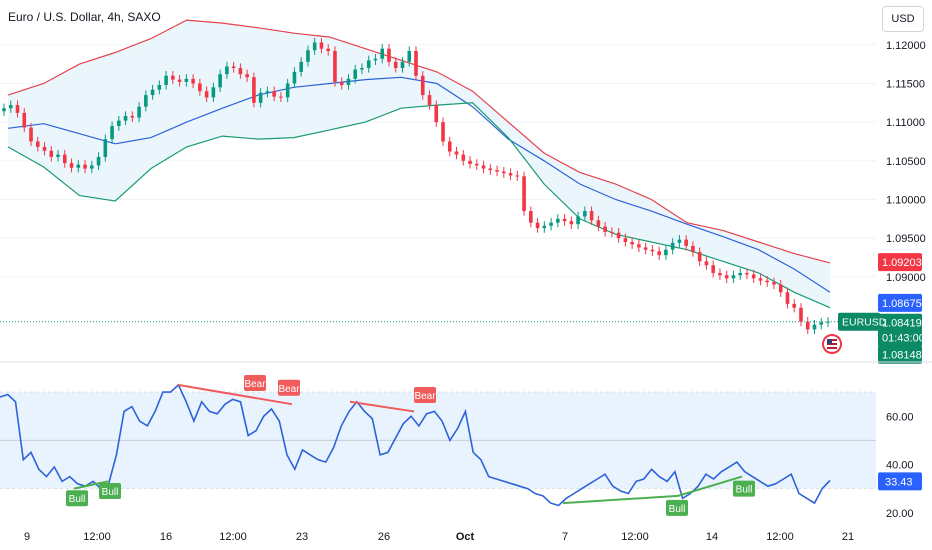 Image resolution: width=932 pixels, height=550 pixels. I want to click on price-axis-tick: 1.12000, so click(906, 46).